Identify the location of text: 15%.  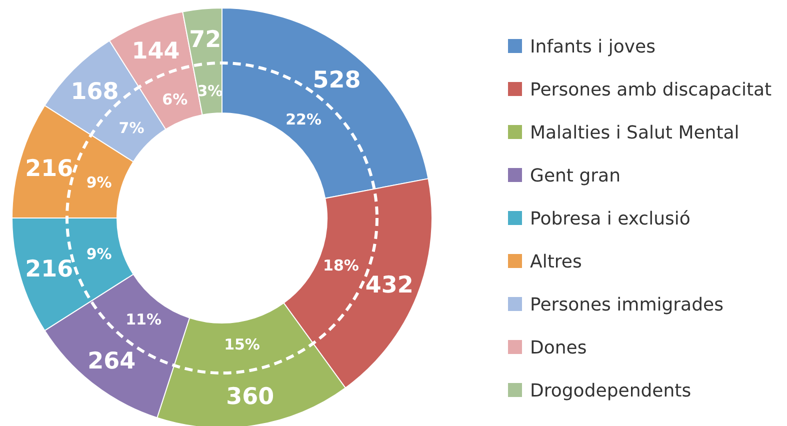
(242, 345).